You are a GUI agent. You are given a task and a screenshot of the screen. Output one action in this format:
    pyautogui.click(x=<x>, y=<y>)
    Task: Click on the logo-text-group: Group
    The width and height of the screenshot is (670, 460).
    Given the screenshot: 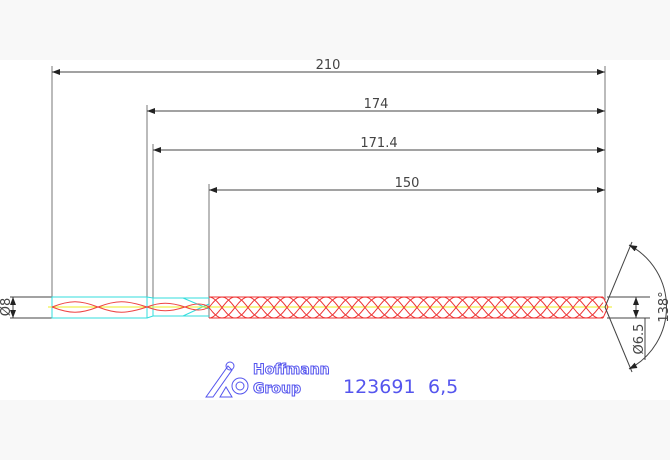 What is the action you would take?
    pyautogui.click(x=277, y=389)
    